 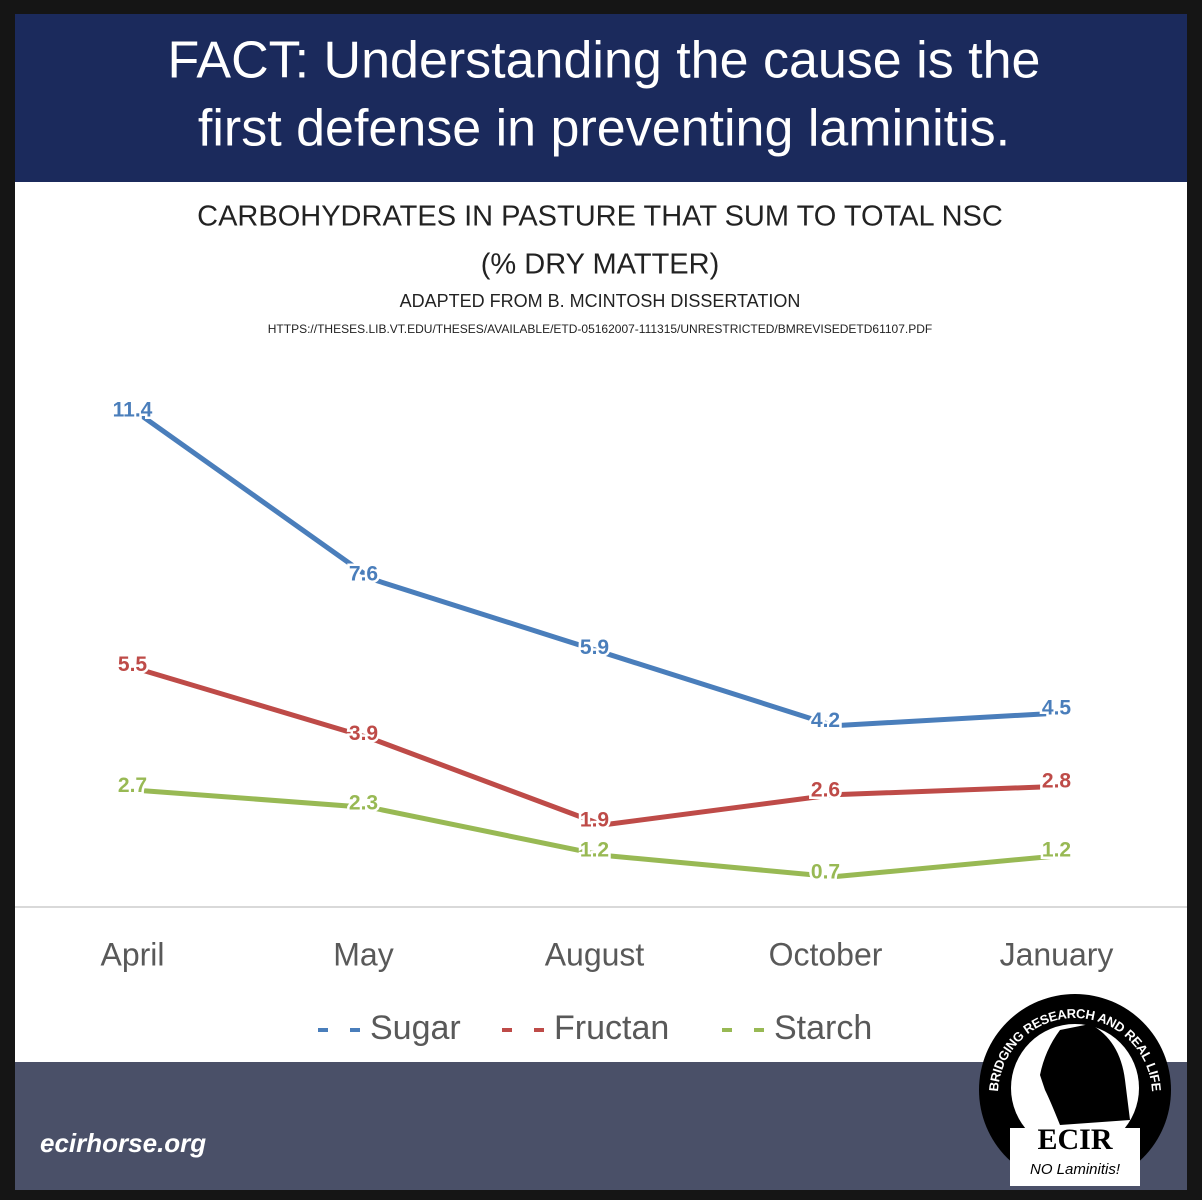 I want to click on logo-tagline: NO Laminitis!, so click(x=1075, y=1169).